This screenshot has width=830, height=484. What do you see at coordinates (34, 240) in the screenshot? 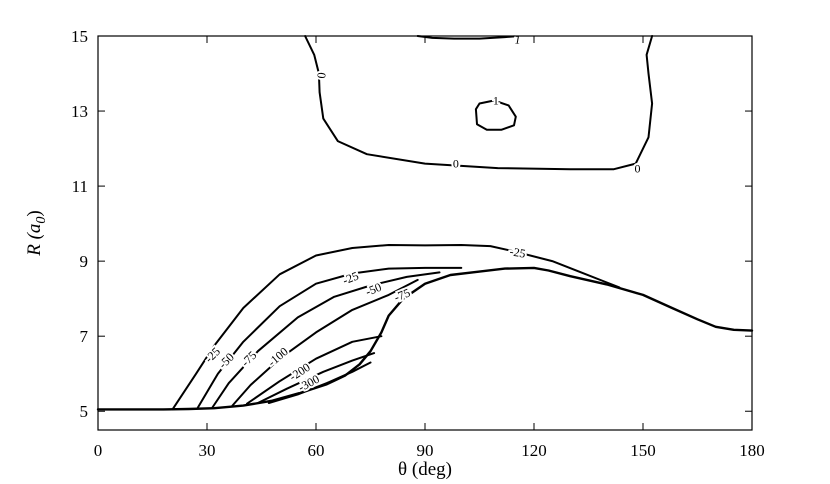
I see `y-axis-label-main: R (a` at bounding box center [34, 240].